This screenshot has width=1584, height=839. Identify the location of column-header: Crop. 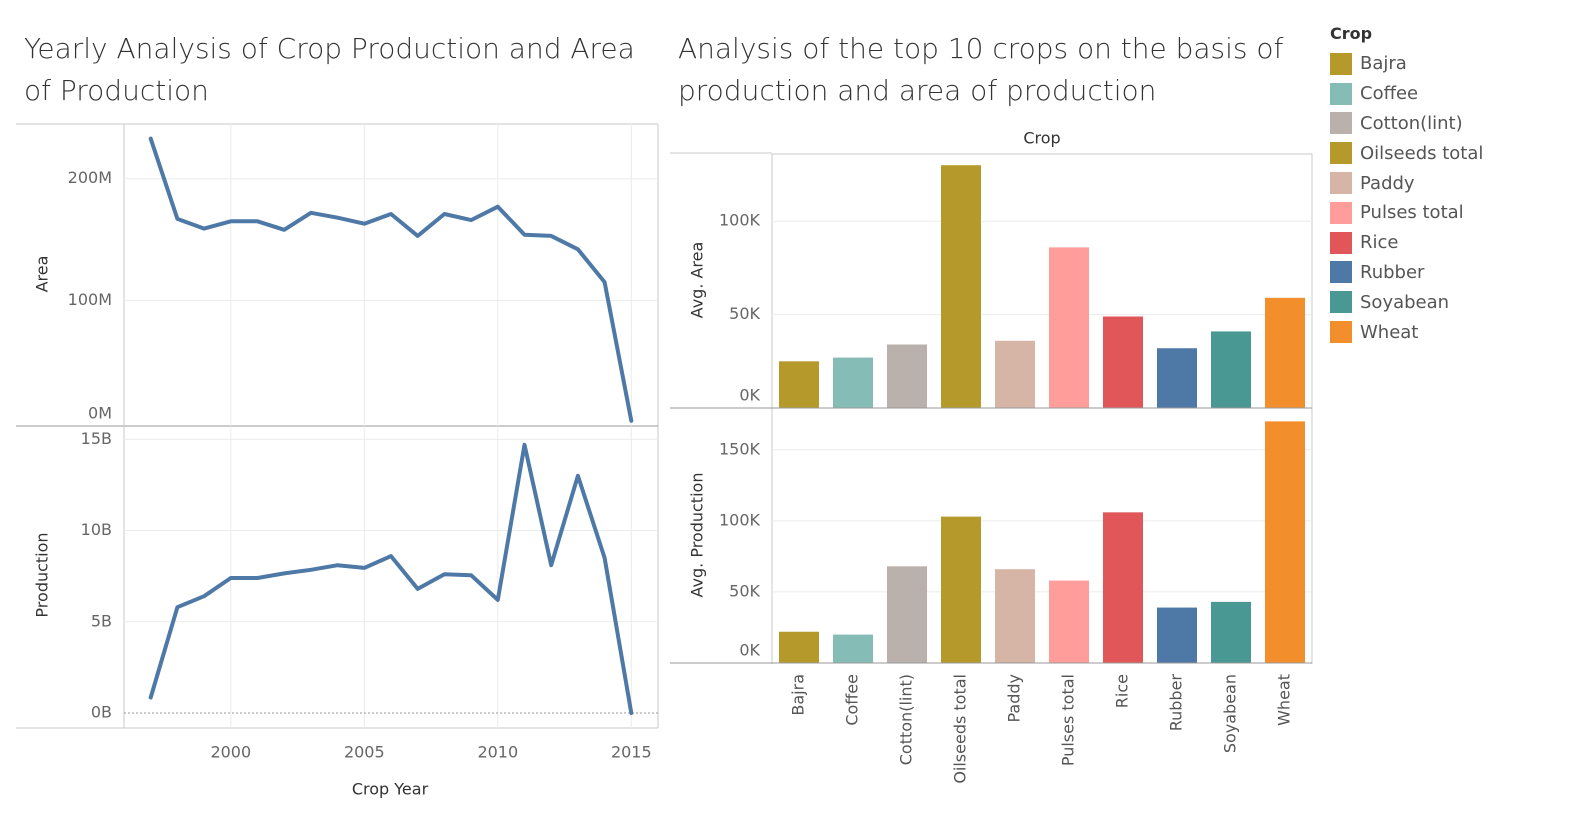
(1041, 138).